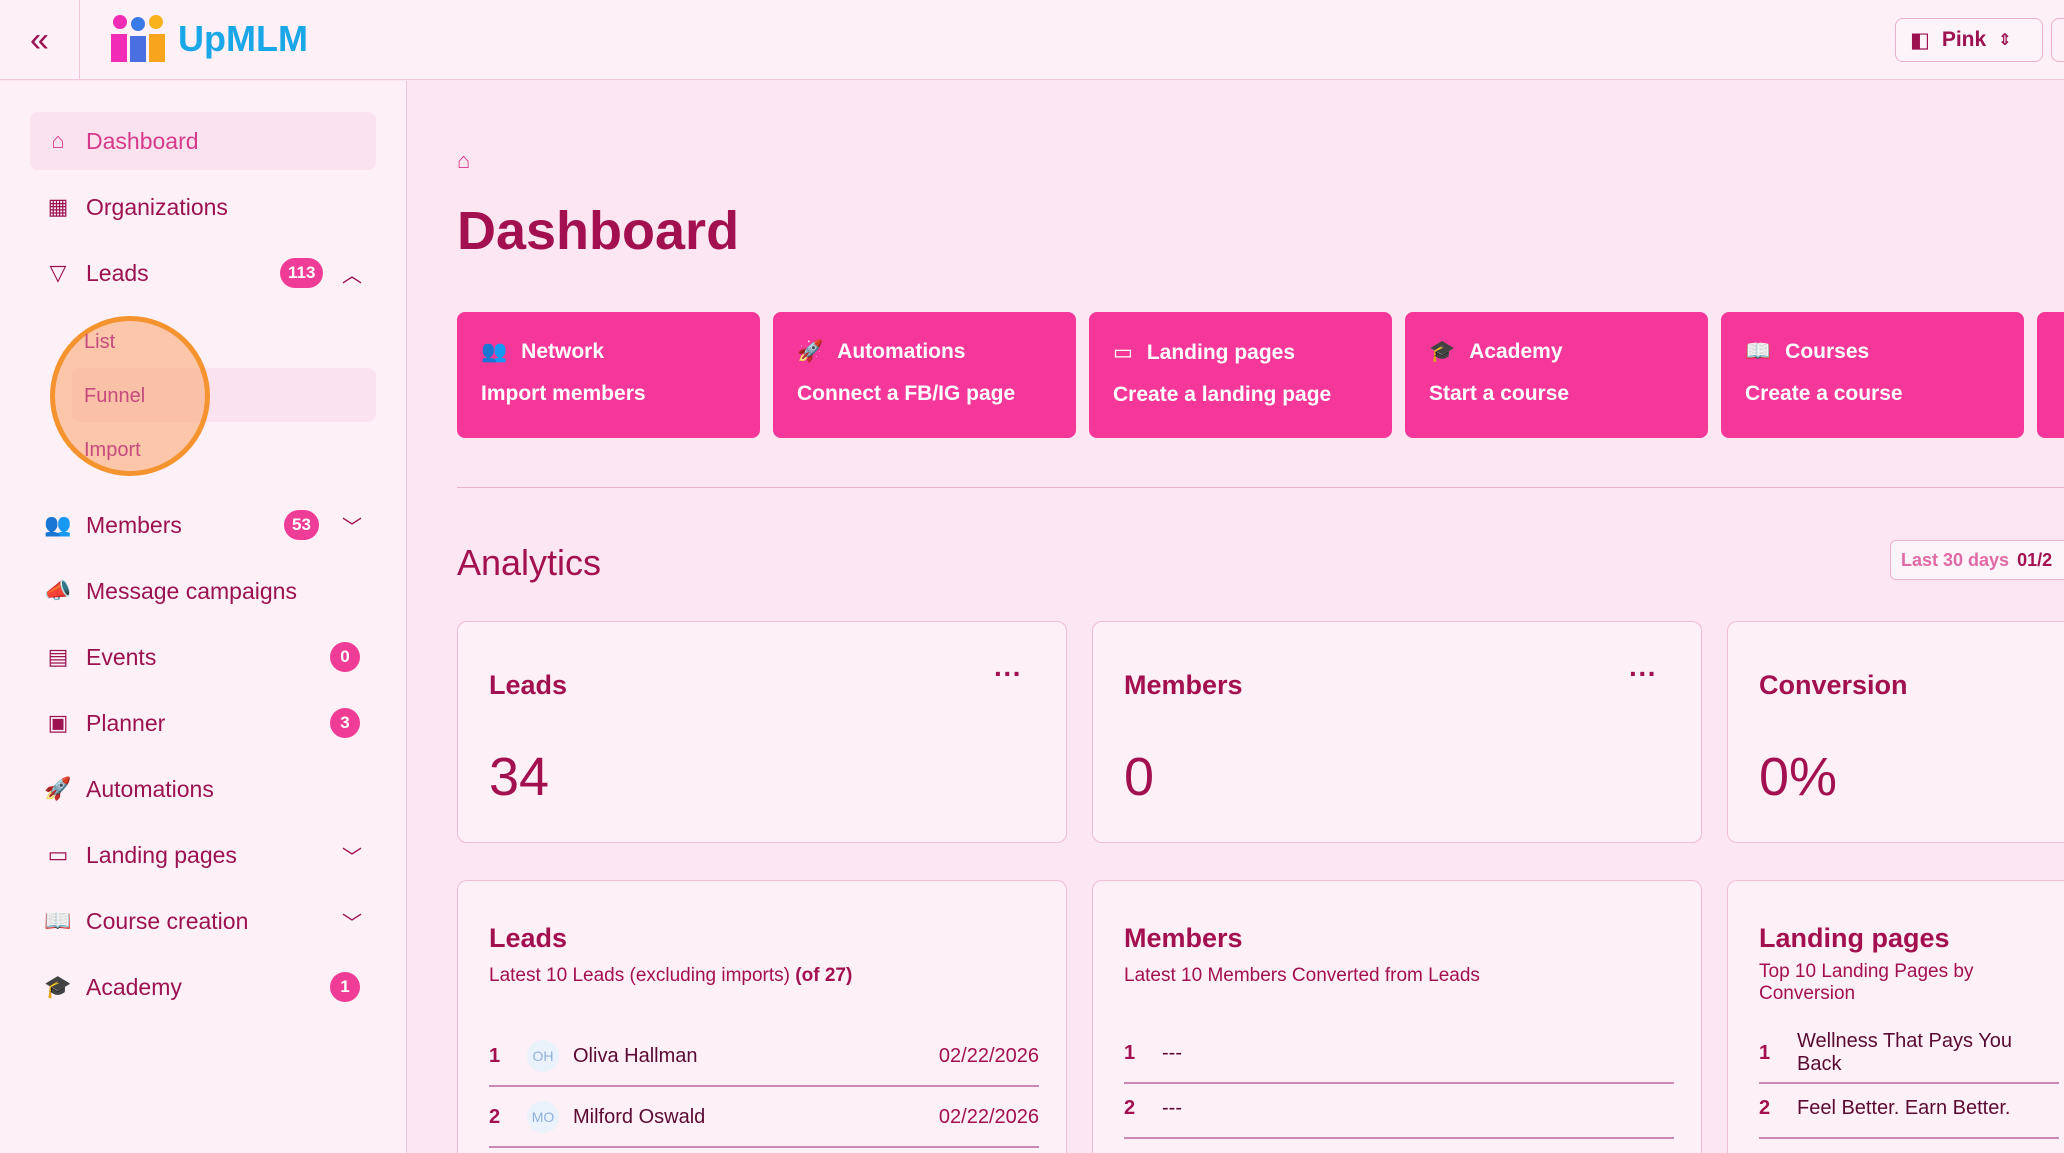  I want to click on sidebar-item-members: 👥 Members 53 ﹀, so click(203, 525).